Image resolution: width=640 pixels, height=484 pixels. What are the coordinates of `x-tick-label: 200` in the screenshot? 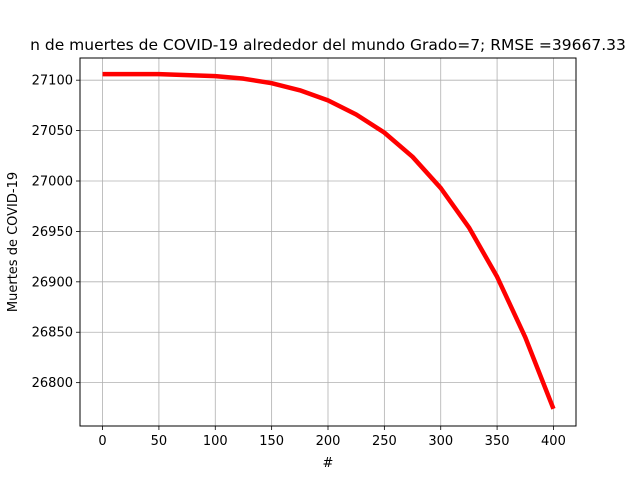 It's located at (328, 441).